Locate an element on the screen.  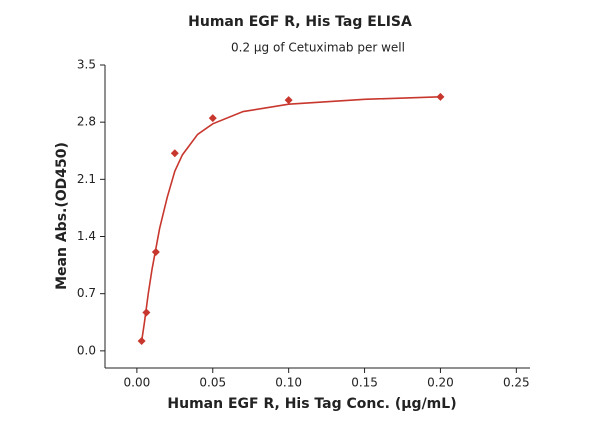
x-tick-label: 0.15 is located at coordinates (364, 383).